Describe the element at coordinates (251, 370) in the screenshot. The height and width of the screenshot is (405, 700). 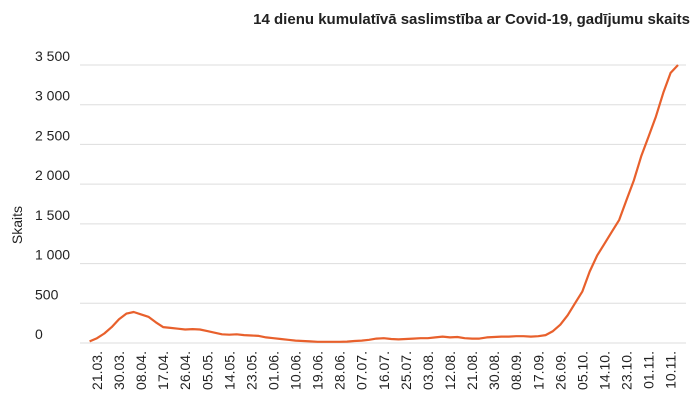
I see `x-tick-label: 23.05.` at that location.